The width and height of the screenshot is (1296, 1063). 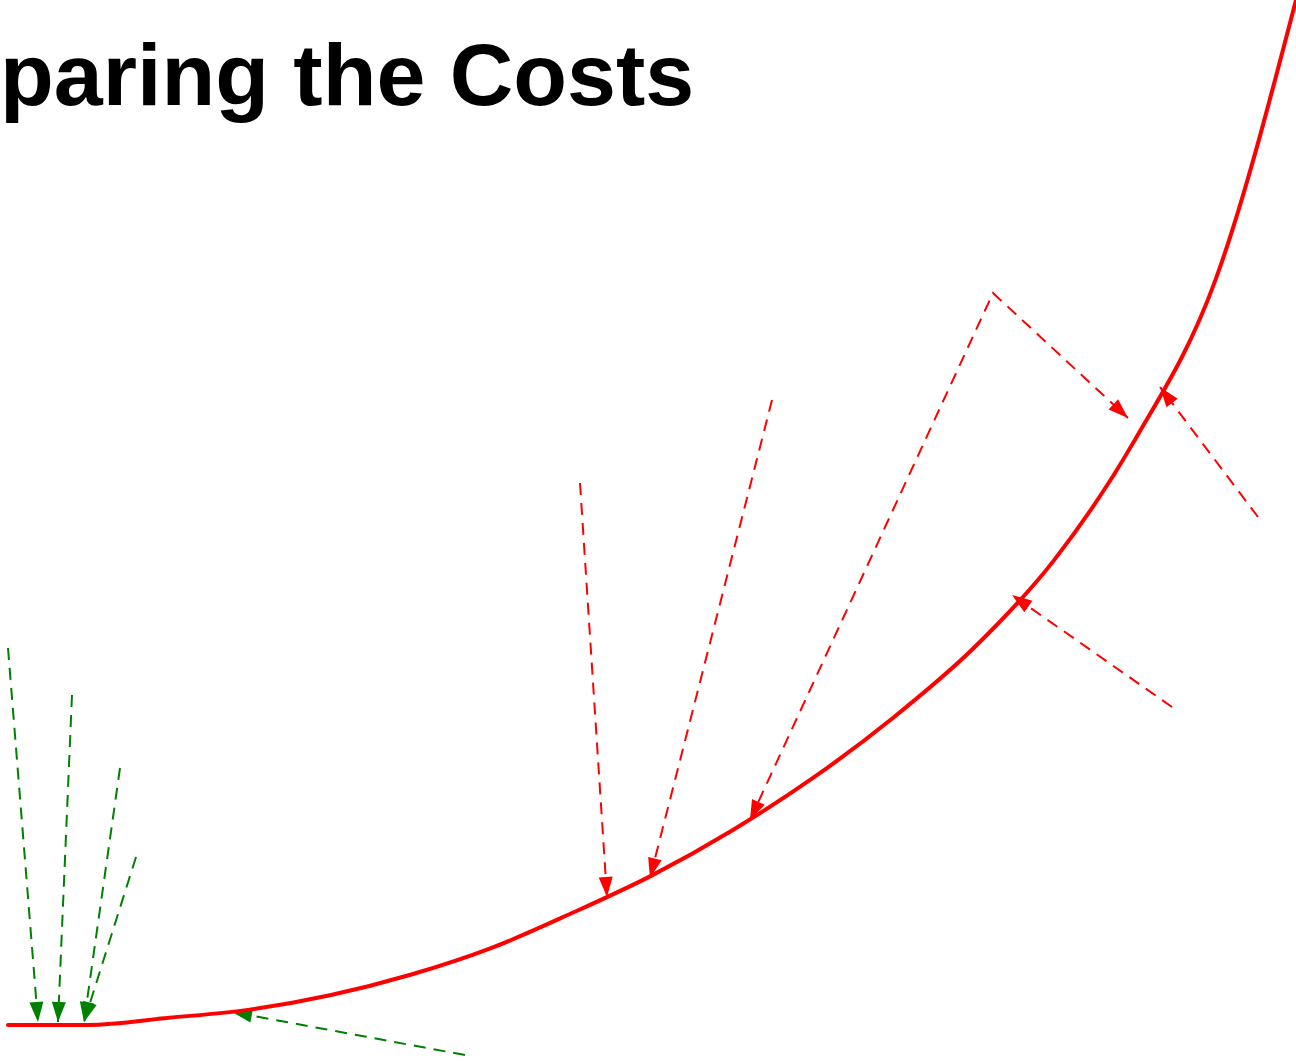 What do you see at coordinates (347, 74) in the screenshot?
I see `chart-title: paring the Costs` at bounding box center [347, 74].